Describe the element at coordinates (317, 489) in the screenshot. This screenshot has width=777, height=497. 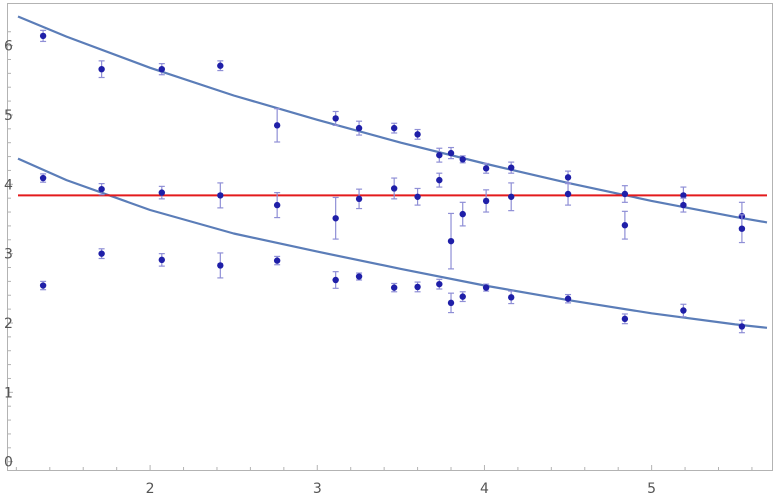
I see `x-tick-label: 3` at that location.